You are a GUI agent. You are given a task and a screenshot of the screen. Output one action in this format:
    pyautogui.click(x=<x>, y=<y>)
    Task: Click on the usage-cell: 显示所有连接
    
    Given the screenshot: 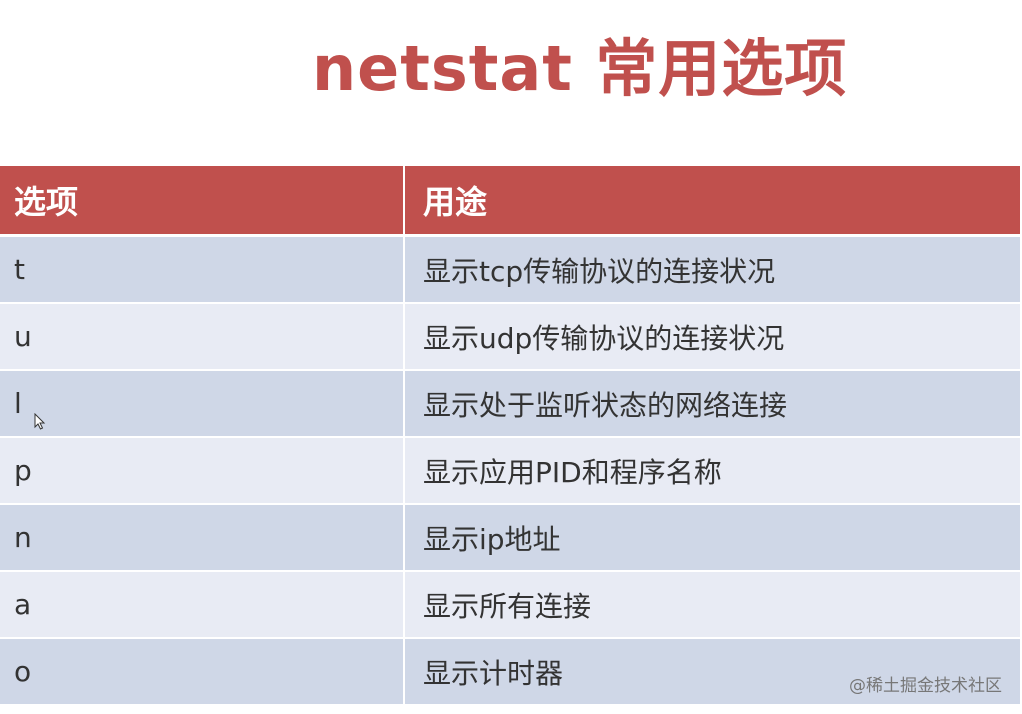 What is the action you would take?
    pyautogui.click(x=713, y=605)
    